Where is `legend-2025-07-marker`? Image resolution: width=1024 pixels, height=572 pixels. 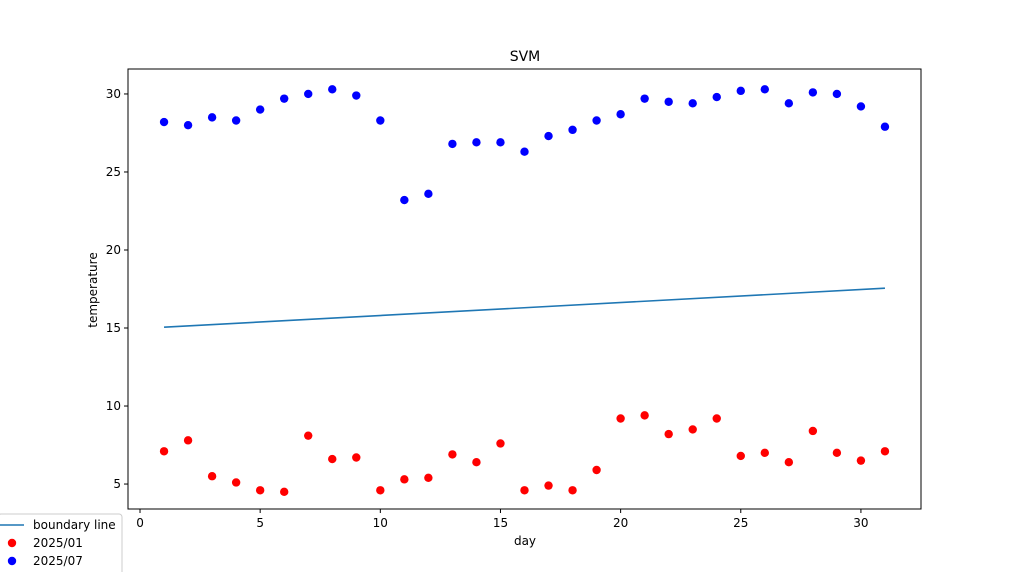
legend-2025-07-marker is located at coordinates (12, 561).